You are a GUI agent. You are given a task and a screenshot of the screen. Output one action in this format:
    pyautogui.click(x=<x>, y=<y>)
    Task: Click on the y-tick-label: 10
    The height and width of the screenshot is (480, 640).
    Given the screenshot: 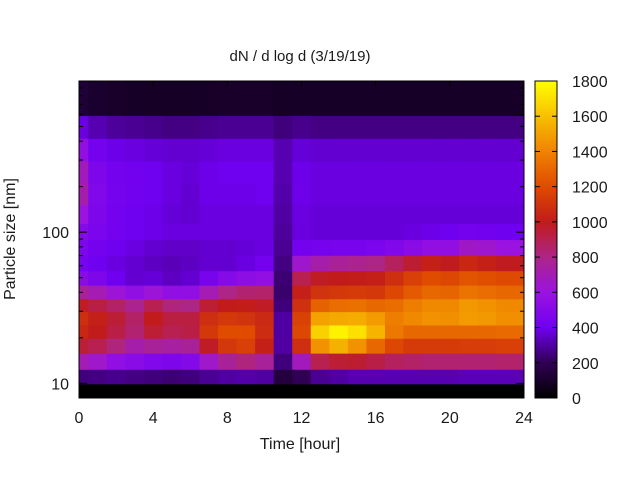 What is the action you would take?
    pyautogui.click(x=60, y=384)
    